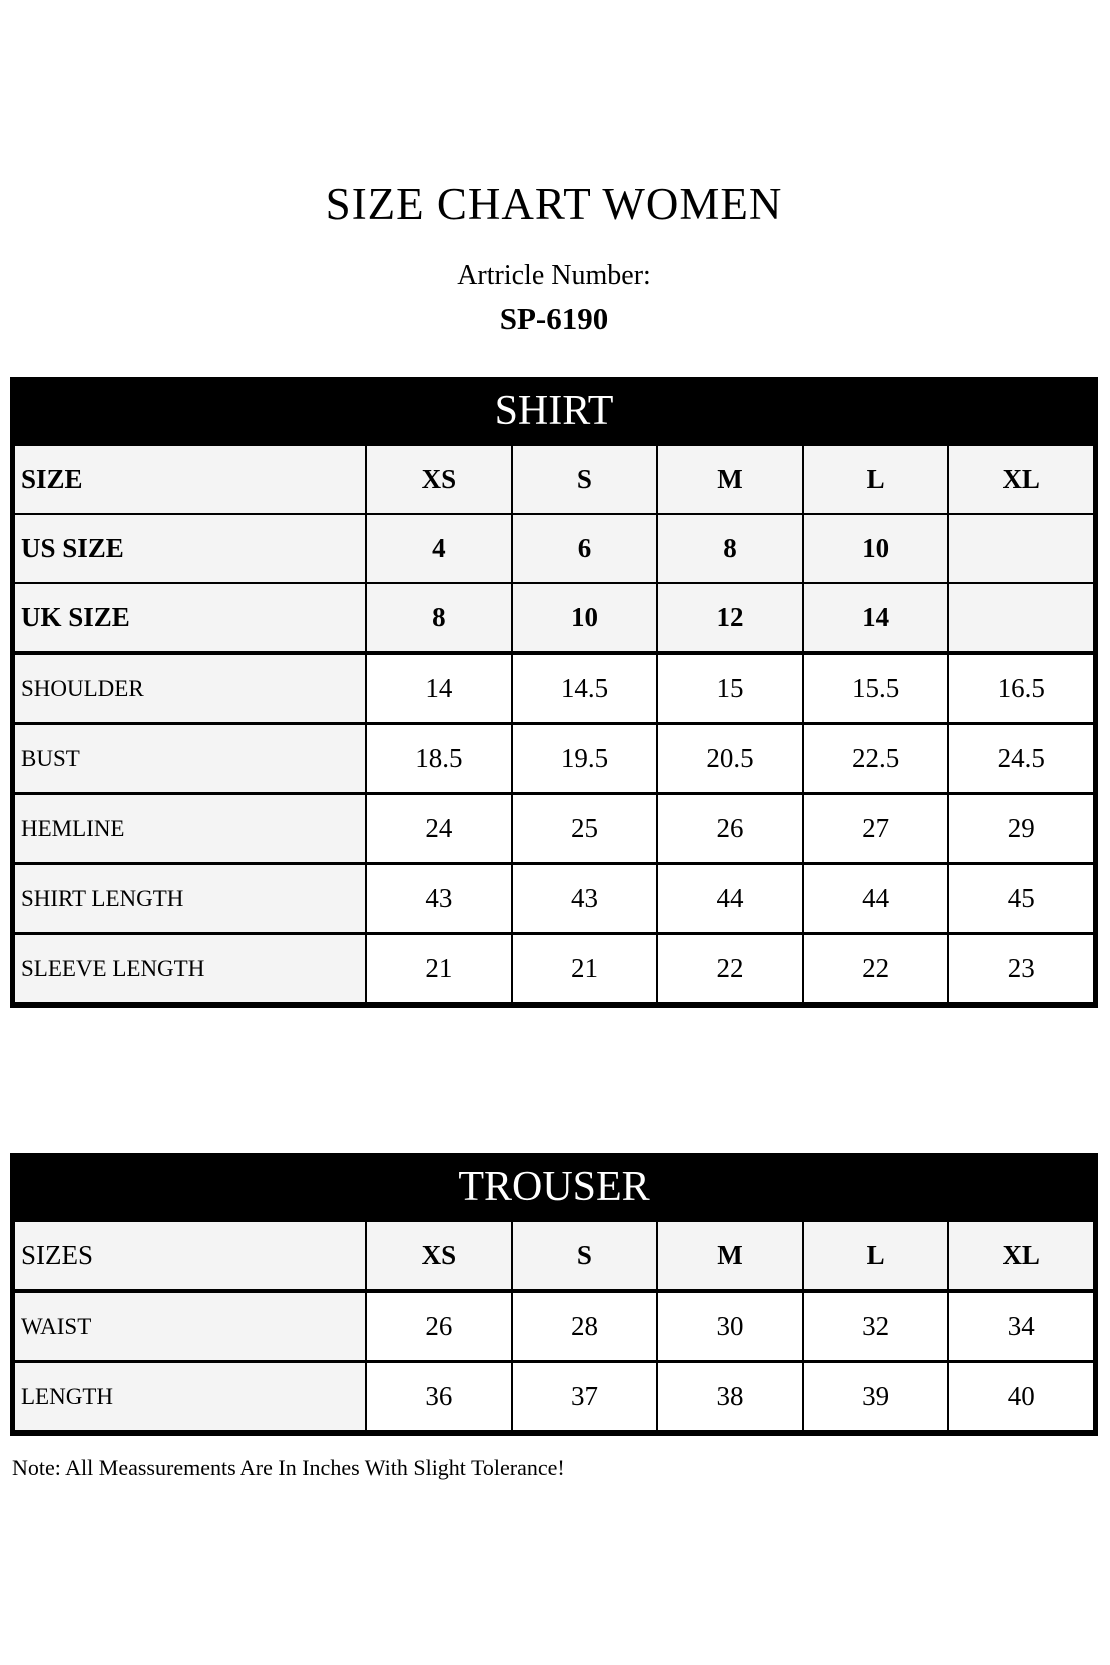 The image size is (1110, 1665). I want to click on table-row: SIZES XS S M L XL, so click(553, 1256).